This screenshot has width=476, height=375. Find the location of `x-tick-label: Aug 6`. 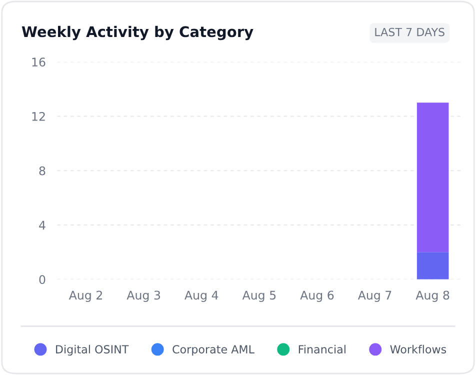

x-tick-label: Aug 6 is located at coordinates (317, 296).